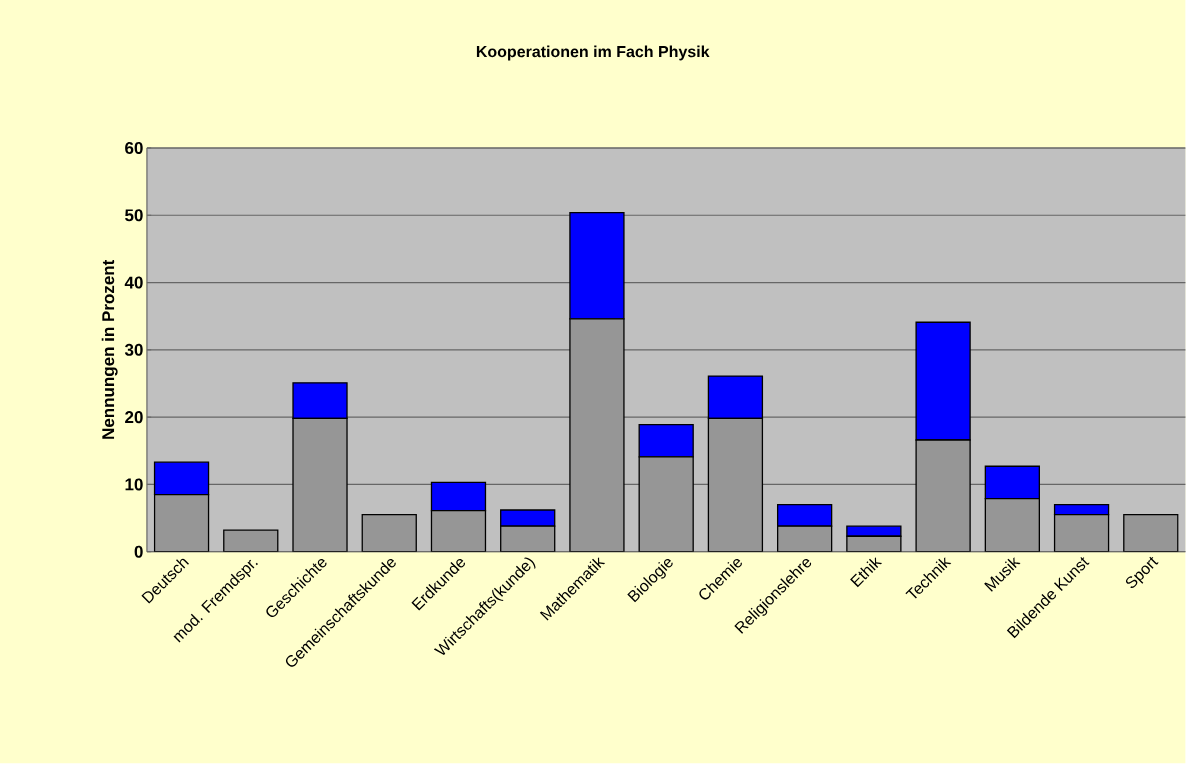 The height and width of the screenshot is (764, 1186). Describe the element at coordinates (138, 551) in the screenshot. I see `y-tick-label: 0` at that location.